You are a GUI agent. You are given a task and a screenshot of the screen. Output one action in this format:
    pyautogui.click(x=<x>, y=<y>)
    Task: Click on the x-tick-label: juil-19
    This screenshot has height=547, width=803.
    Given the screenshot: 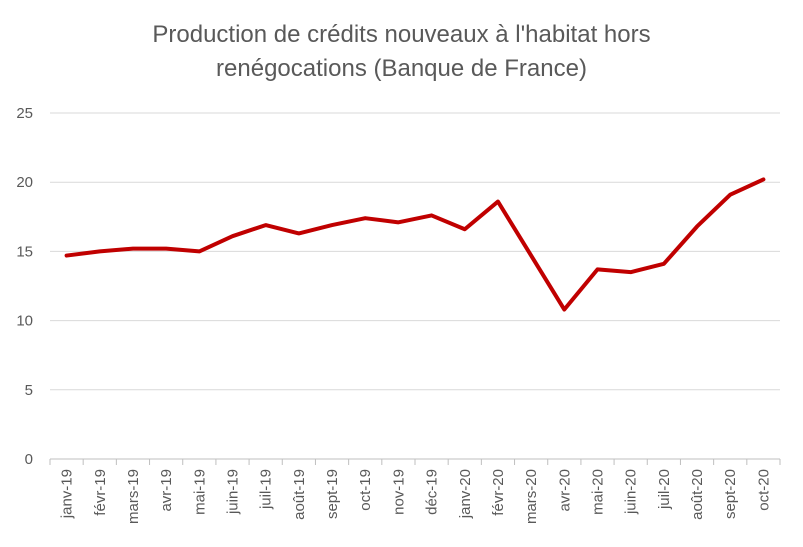 What is the action you would take?
    pyautogui.click(x=266, y=489)
    